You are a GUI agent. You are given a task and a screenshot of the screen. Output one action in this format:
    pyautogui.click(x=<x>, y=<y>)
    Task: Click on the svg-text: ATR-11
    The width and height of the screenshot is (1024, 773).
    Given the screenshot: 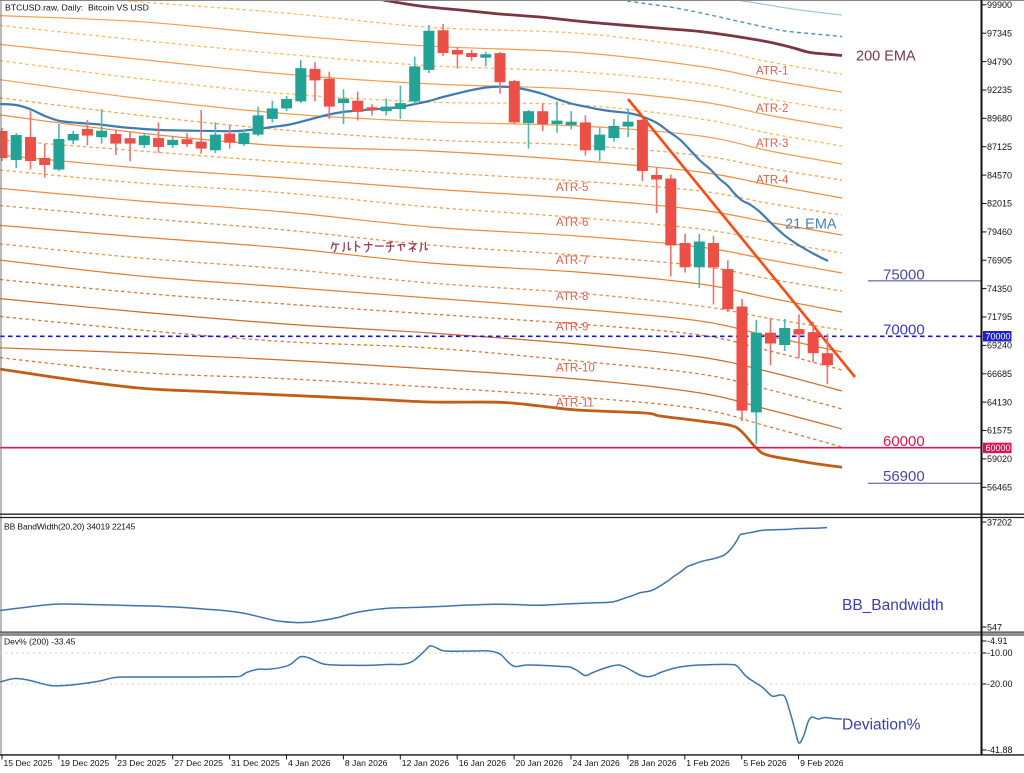 What is the action you would take?
    pyautogui.click(x=575, y=404)
    